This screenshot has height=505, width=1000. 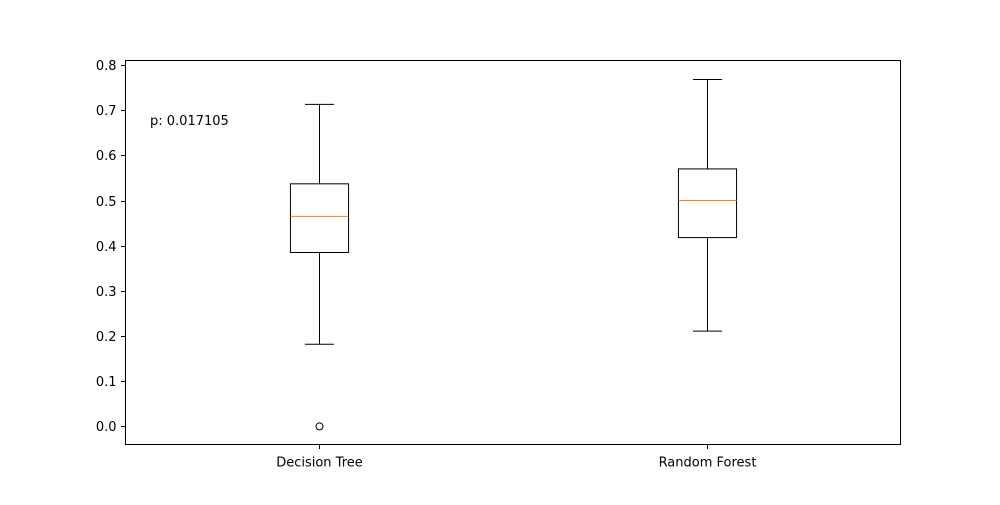 I want to click on p-value-annotation: p: 0.017105, so click(x=189, y=121).